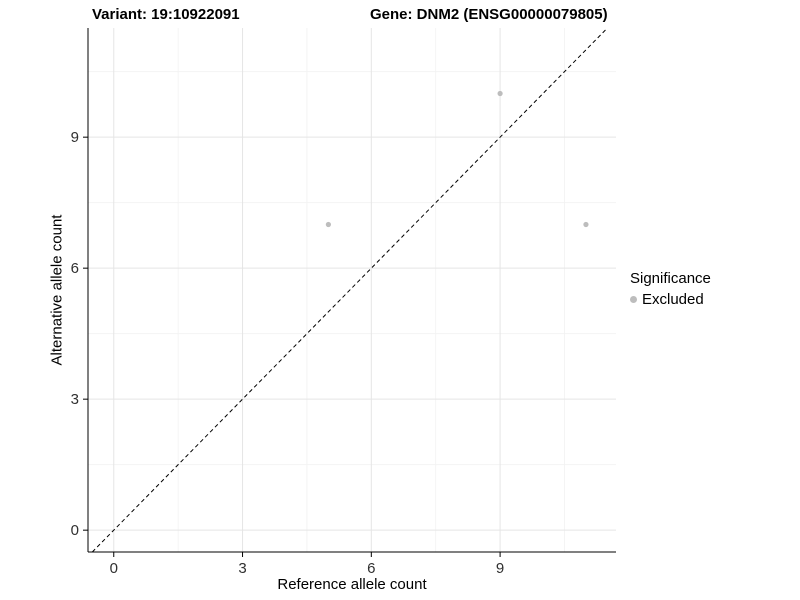  What do you see at coordinates (166, 14) in the screenshot?
I see `variant-title: Variant: 19:10922091` at bounding box center [166, 14].